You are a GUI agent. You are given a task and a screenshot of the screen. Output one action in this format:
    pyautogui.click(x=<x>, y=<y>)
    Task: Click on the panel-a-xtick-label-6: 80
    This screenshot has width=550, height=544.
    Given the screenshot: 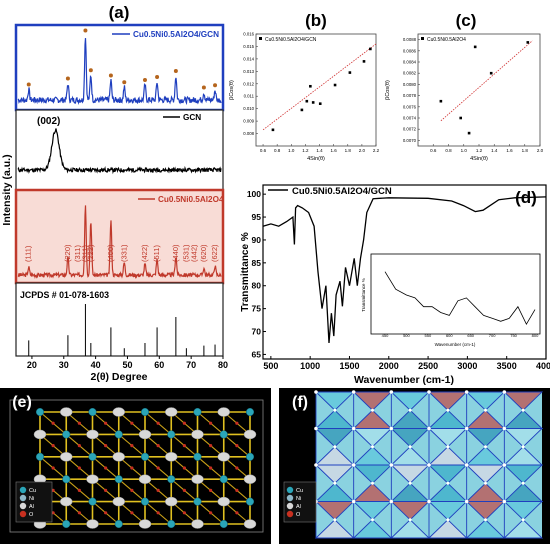 What is the action you would take?
    pyautogui.click(x=223, y=365)
    